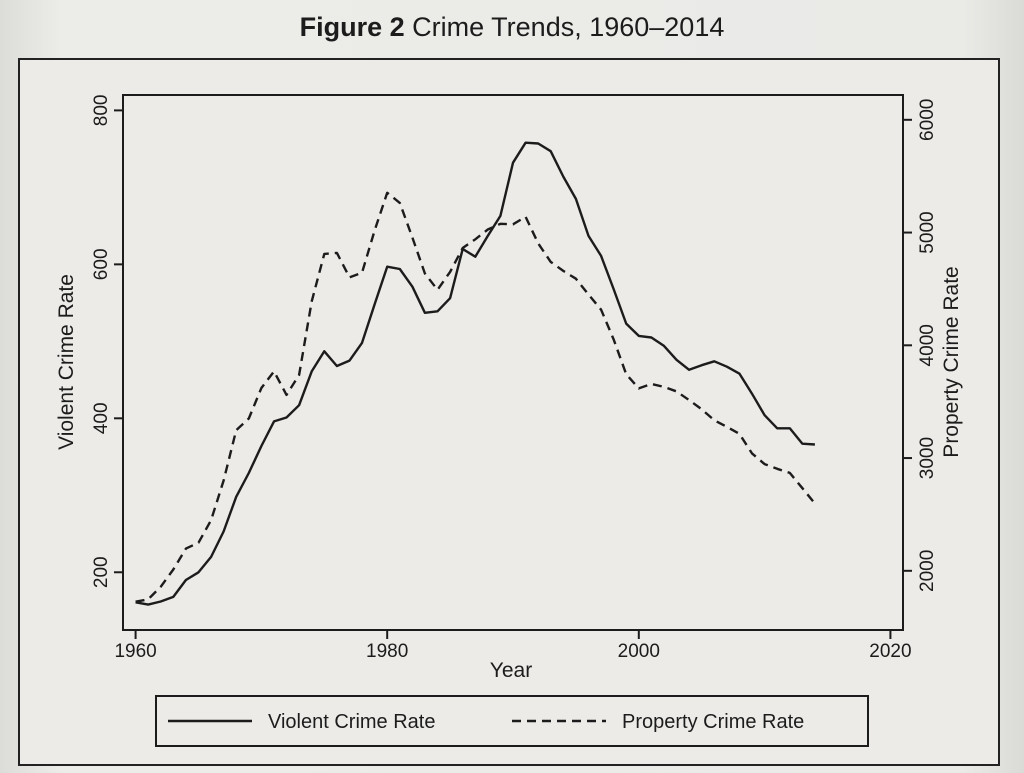 Image resolution: width=1024 pixels, height=773 pixels. I want to click on y-left-tick-label-200: 200, so click(101, 572).